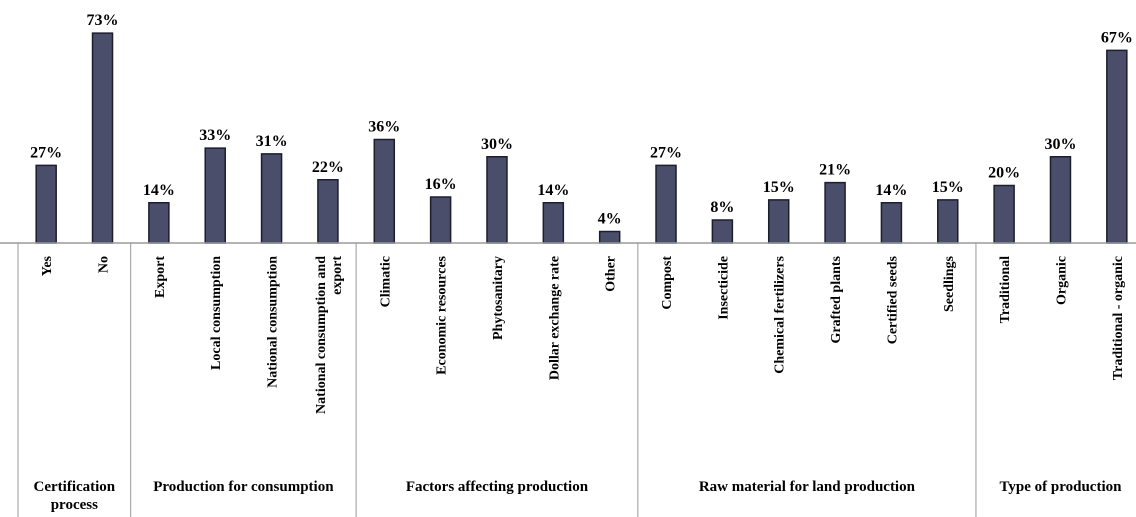  What do you see at coordinates (835, 170) in the screenshot?
I see `value-label: 21%` at bounding box center [835, 170].